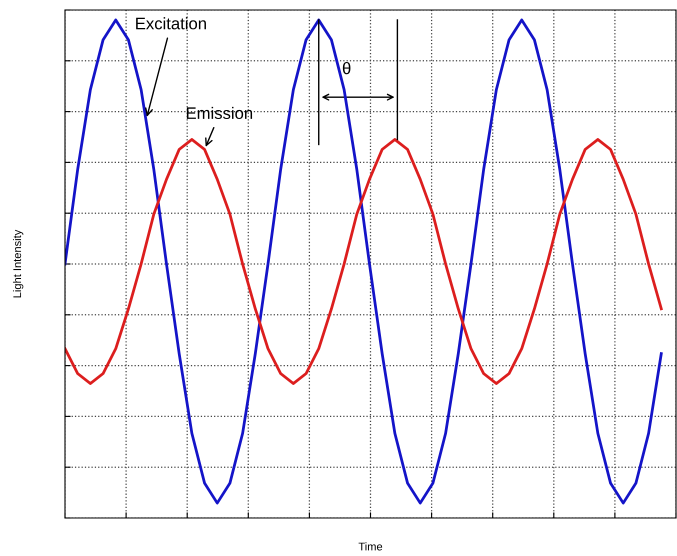 The height and width of the screenshot is (556, 677). Describe the element at coordinates (18, 264) in the screenshot. I see `y-axis-title: Light Intensity` at that location.